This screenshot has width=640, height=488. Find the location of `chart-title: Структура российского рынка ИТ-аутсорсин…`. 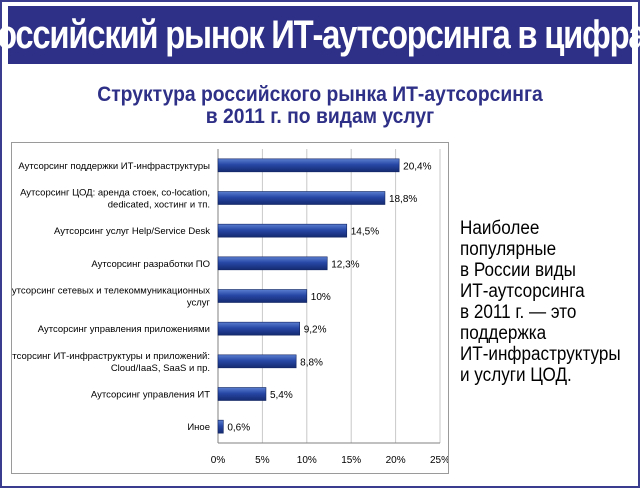

chart-title: Структура российского рынка ИТ-аутсорсин… is located at coordinates (320, 106).